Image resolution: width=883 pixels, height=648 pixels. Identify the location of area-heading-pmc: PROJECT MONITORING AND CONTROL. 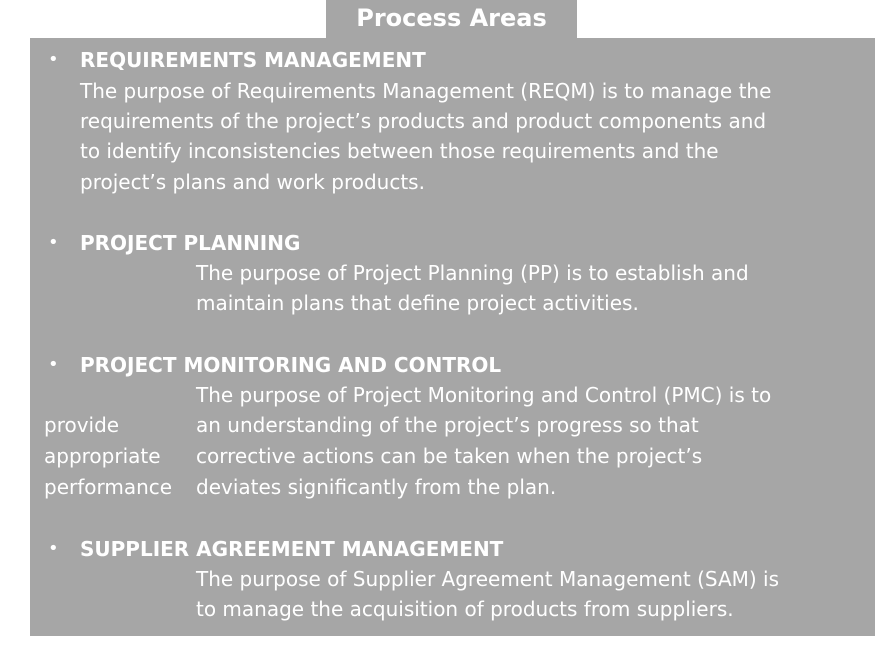
(291, 365).